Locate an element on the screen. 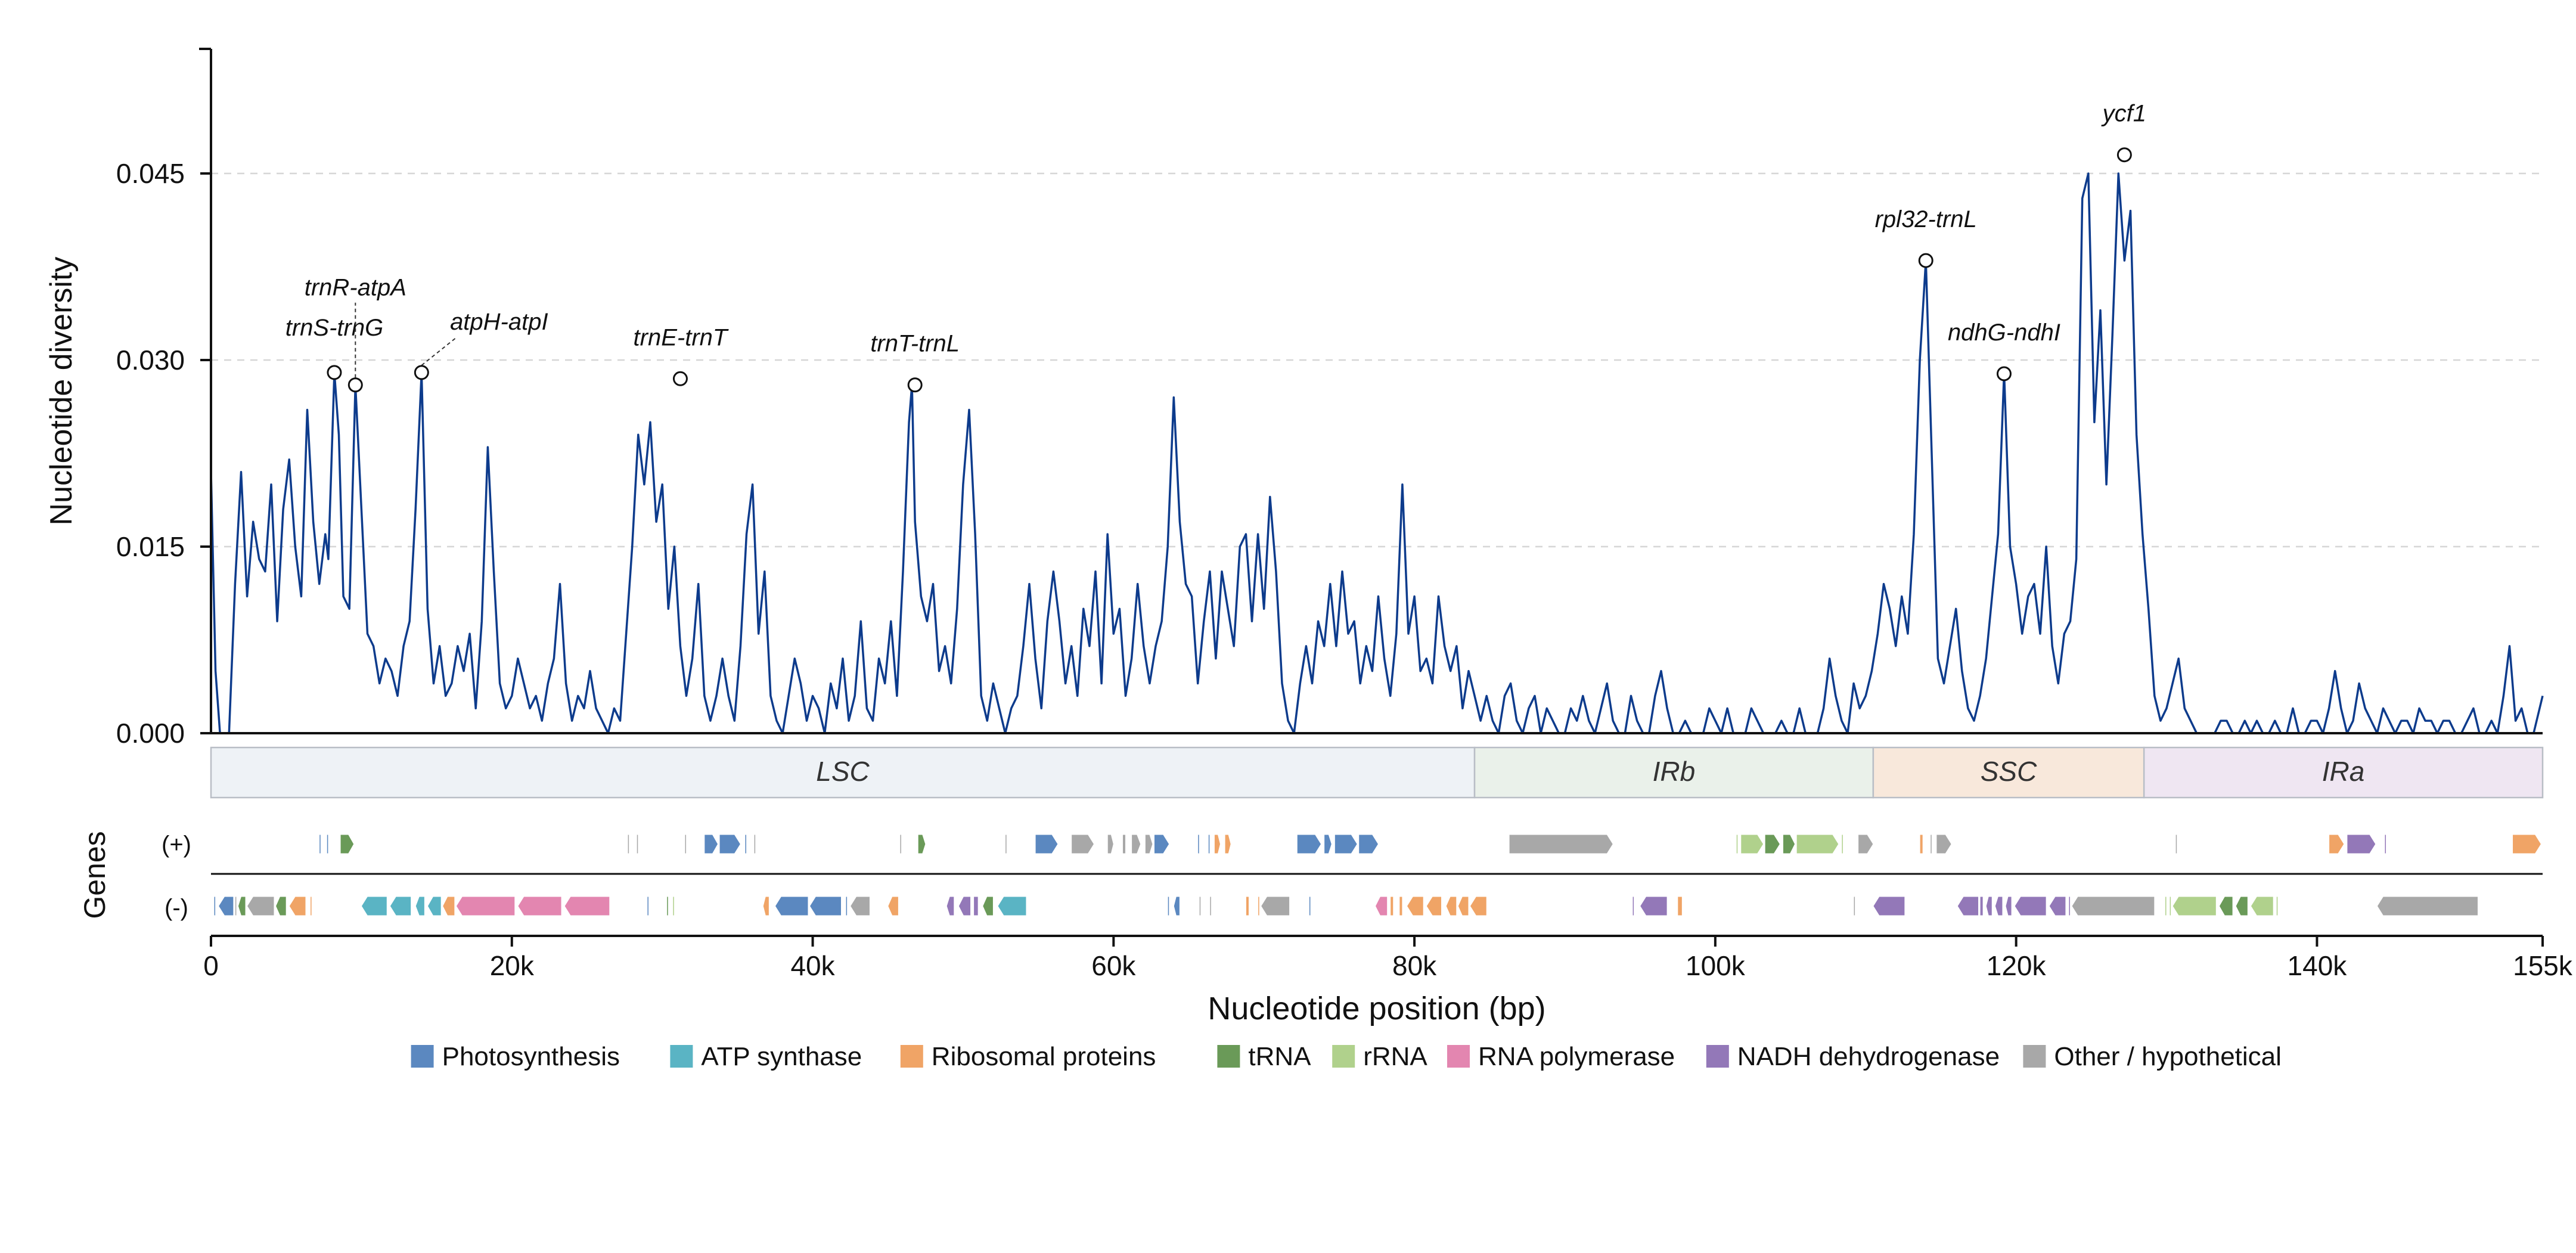  x-tick-label: 155k is located at coordinates (2543, 965).